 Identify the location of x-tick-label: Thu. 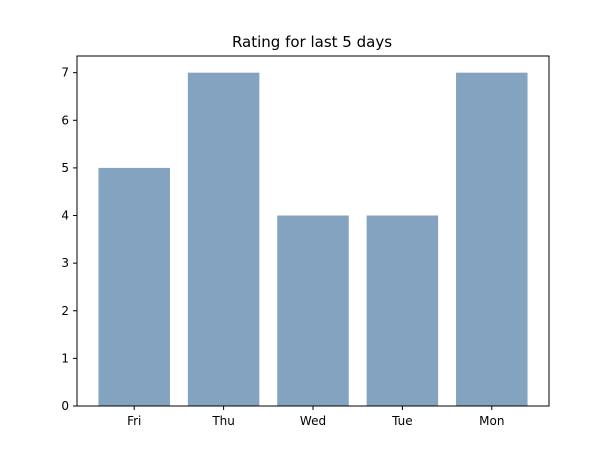
(223, 421).